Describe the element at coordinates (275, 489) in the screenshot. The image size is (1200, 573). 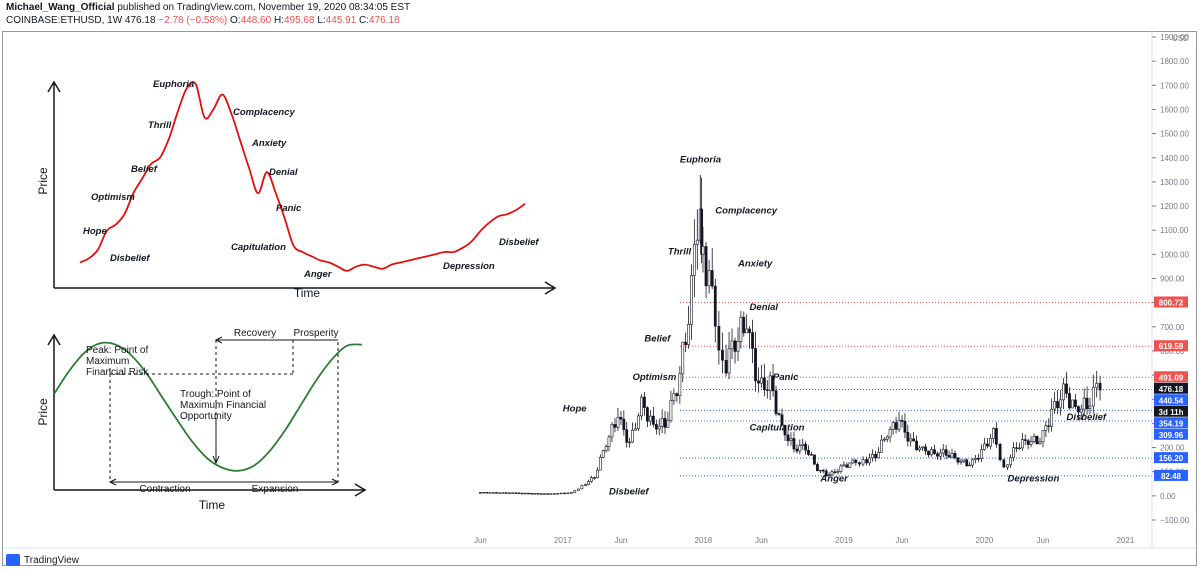
I see `expansion-label: Expansion` at that location.